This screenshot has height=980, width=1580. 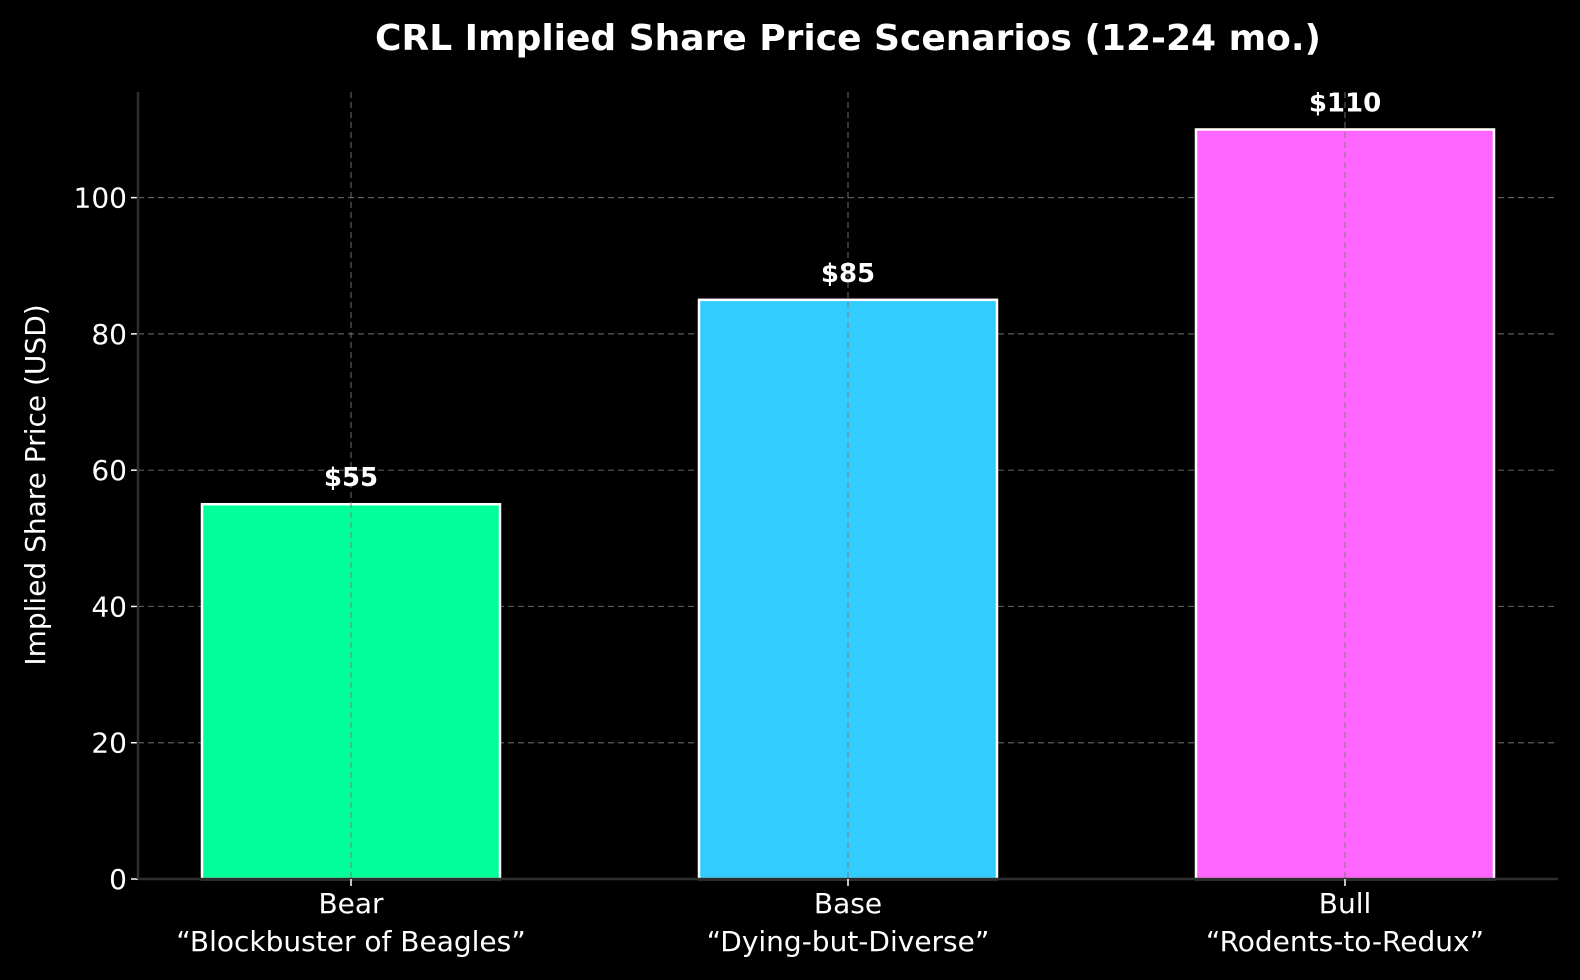 I want to click on data-label: $85, so click(x=848, y=274).